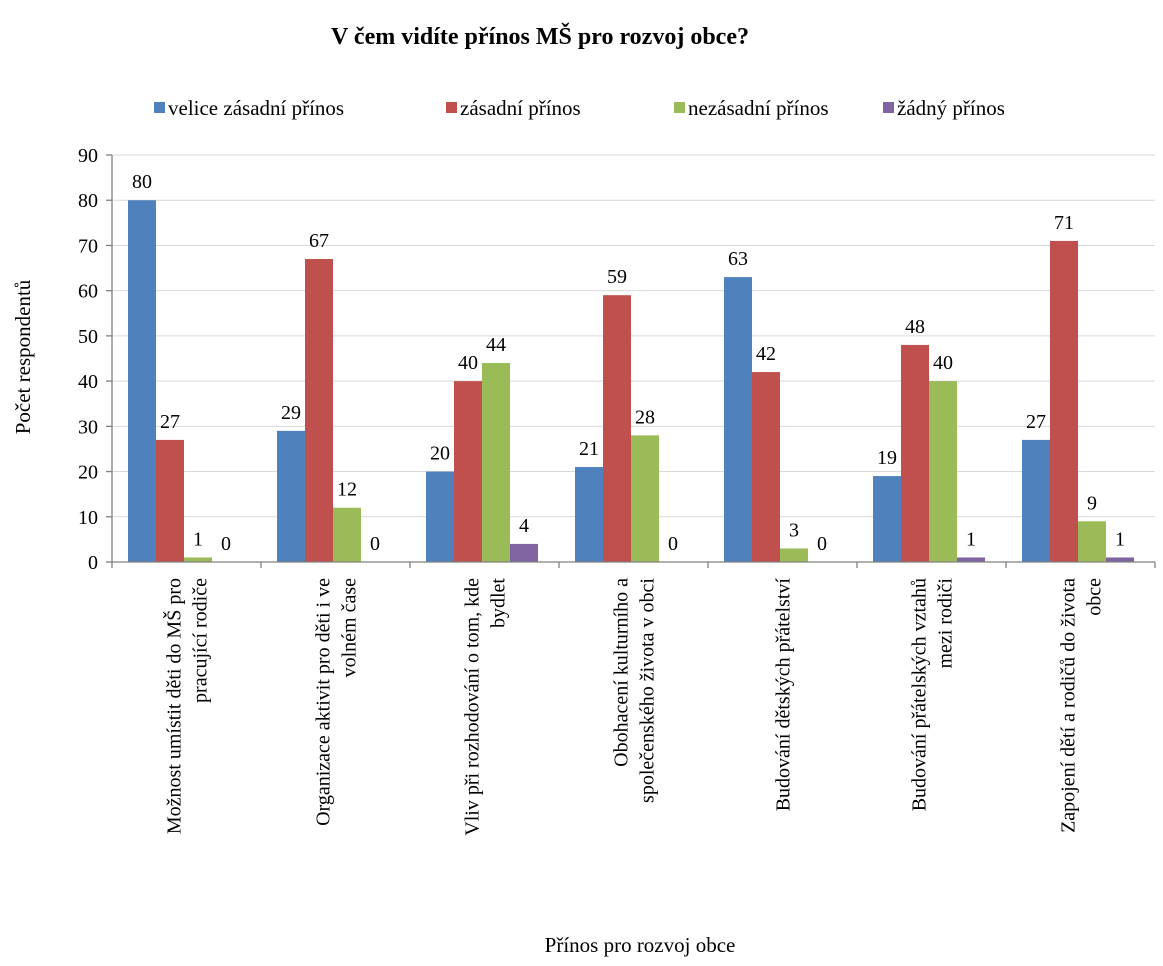 Image resolution: width=1163 pixels, height=966 pixels. Describe the element at coordinates (645, 417) in the screenshot. I see `data-label-3-cat-4: 28` at that location.